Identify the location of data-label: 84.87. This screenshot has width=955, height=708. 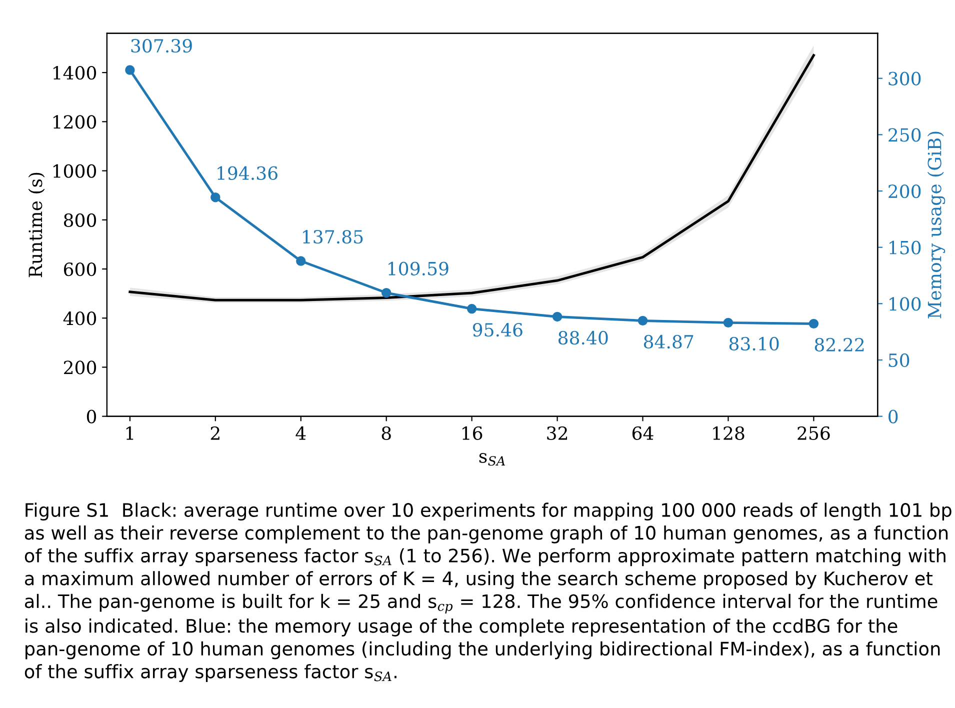
(669, 341).